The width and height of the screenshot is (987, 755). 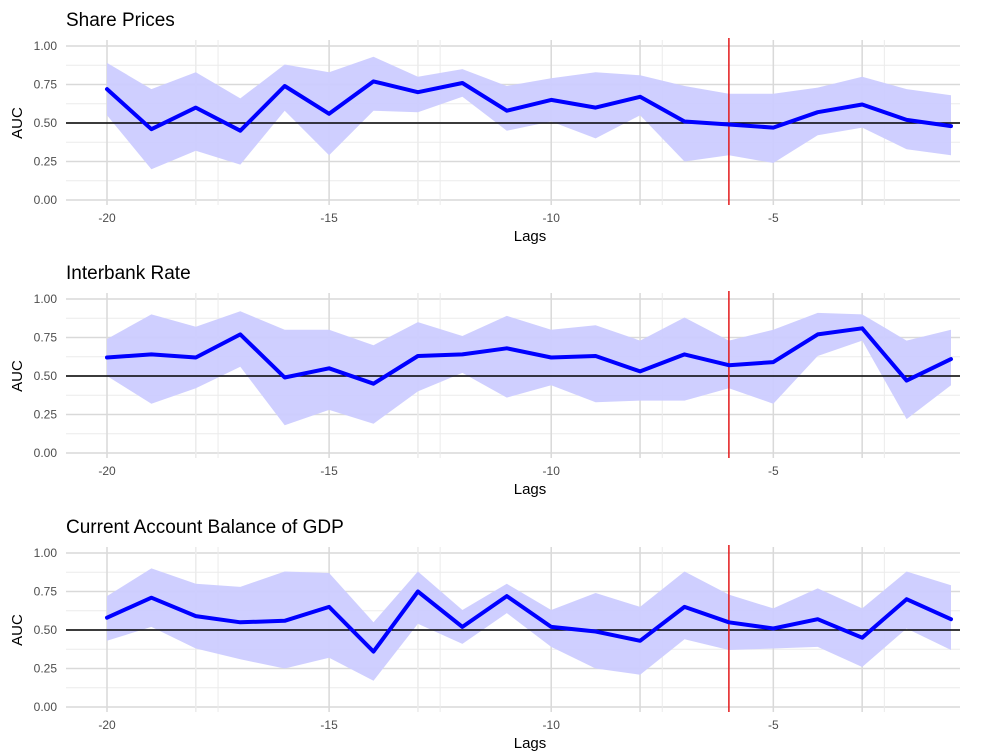 I want to click on panel-title: Interbank Rate, so click(x=128, y=273).